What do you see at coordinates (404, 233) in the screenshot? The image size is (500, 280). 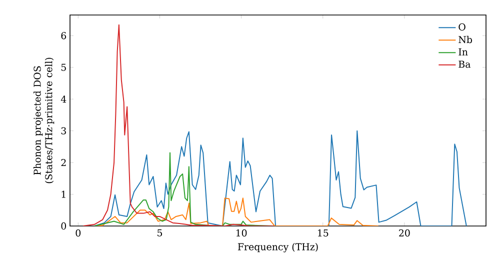 I see `x-tick-label: 20` at bounding box center [404, 233].